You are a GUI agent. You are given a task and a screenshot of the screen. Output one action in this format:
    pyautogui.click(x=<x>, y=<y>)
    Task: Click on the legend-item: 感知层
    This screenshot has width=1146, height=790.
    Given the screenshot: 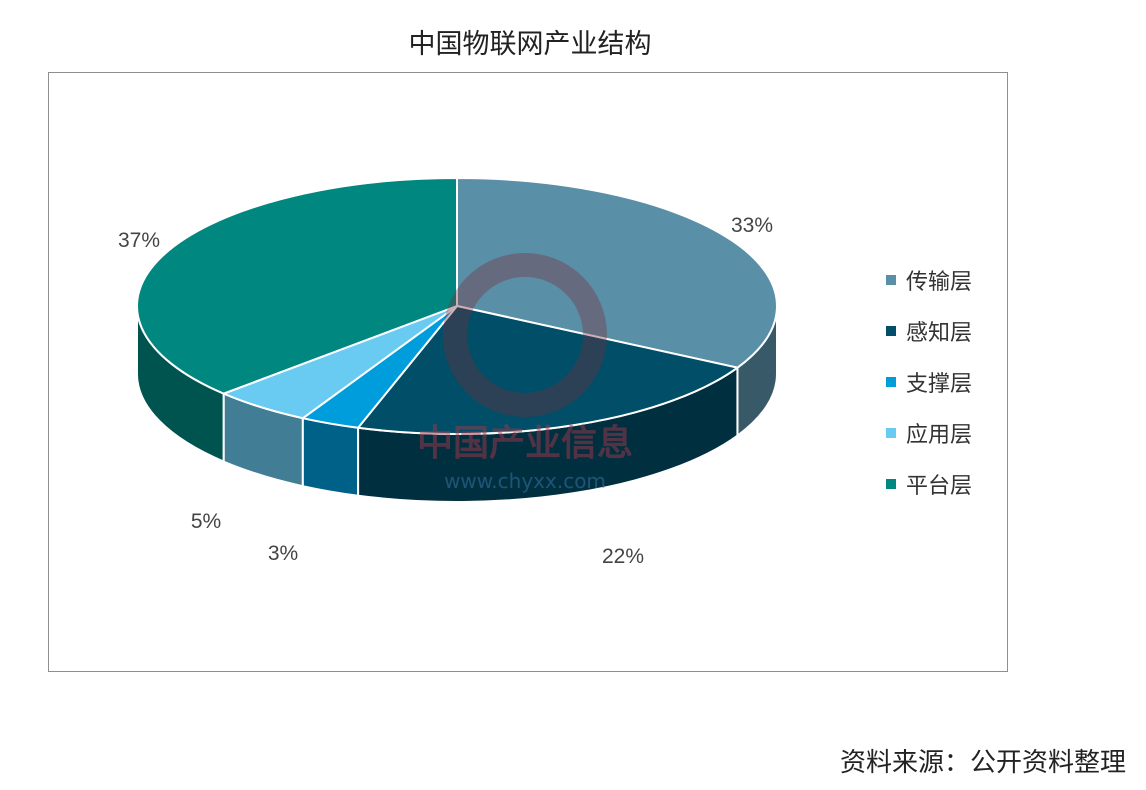 What is the action you would take?
    pyautogui.click(x=929, y=330)
    